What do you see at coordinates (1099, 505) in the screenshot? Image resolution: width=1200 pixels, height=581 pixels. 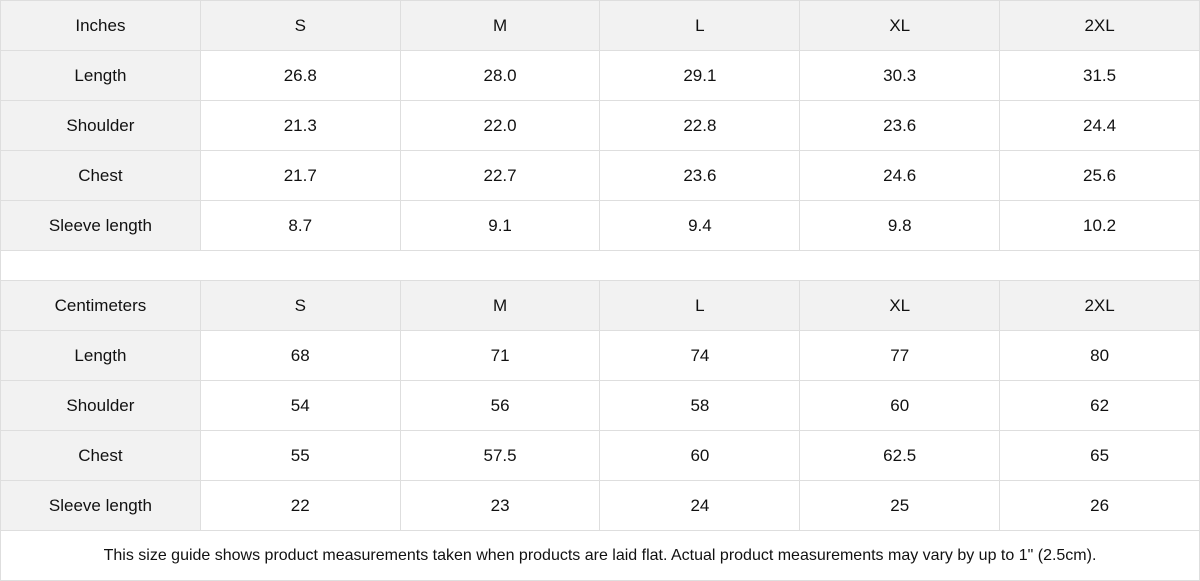 I see `measurement-cell: 26` at bounding box center [1099, 505].